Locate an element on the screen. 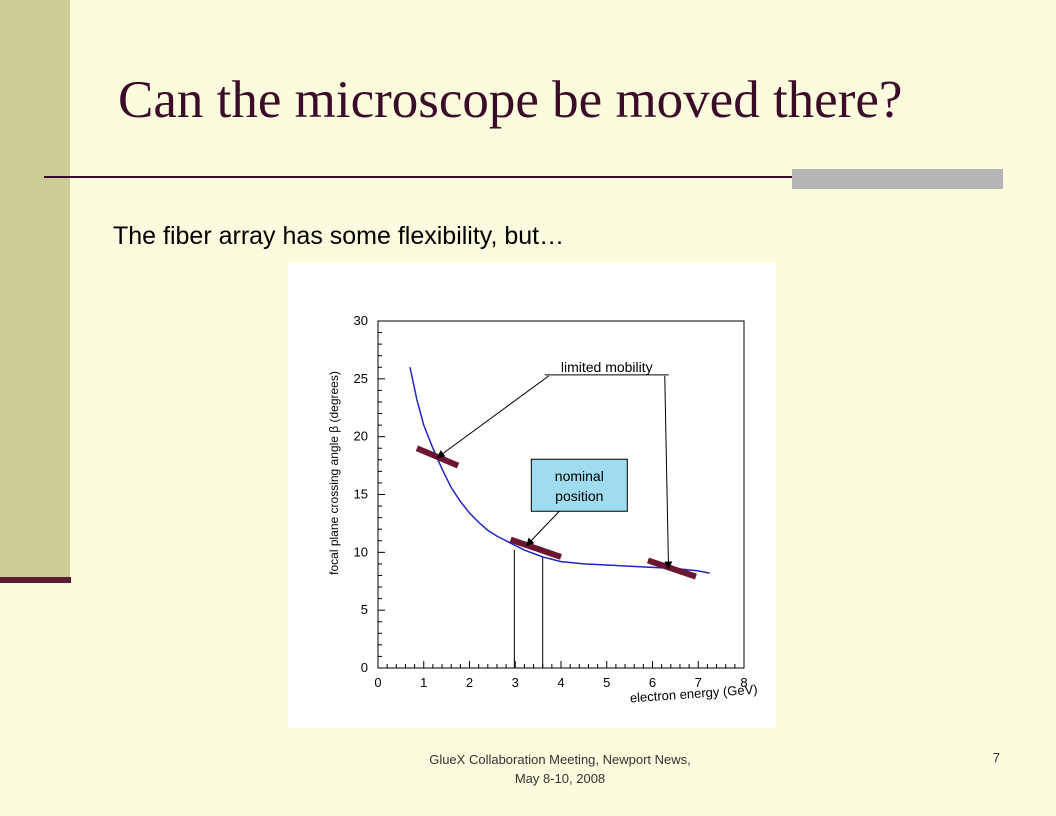  arrow-to-right-segment is located at coordinates (668, 472).